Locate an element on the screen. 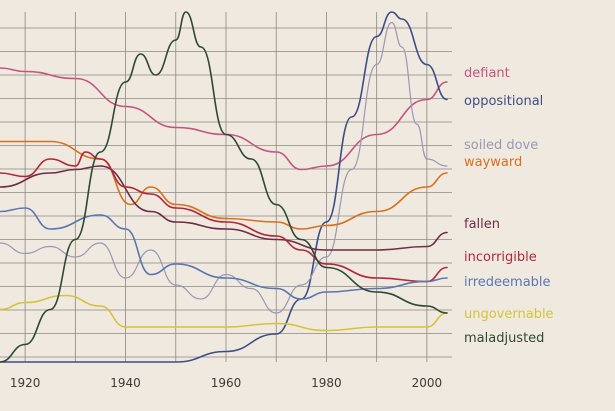  series-label-incorrigible: incorrigible is located at coordinates (500, 257).